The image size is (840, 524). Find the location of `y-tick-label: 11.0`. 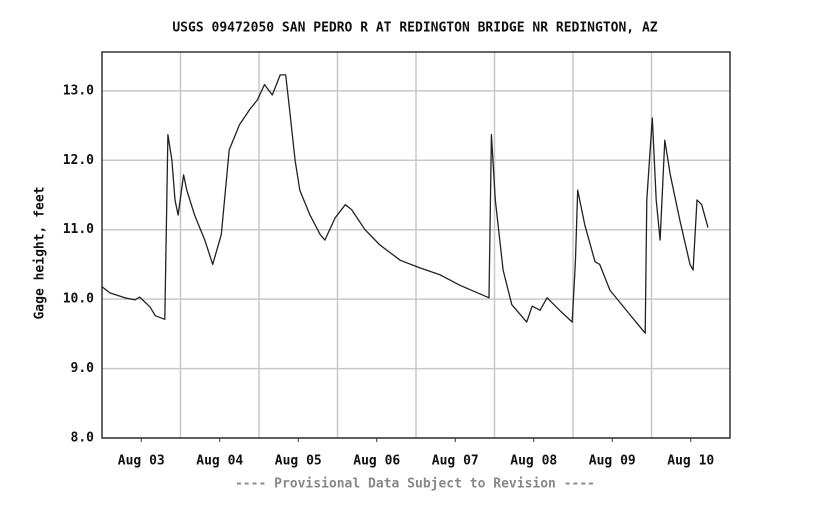

y-tick-label: 11.0 is located at coordinates (78, 229).